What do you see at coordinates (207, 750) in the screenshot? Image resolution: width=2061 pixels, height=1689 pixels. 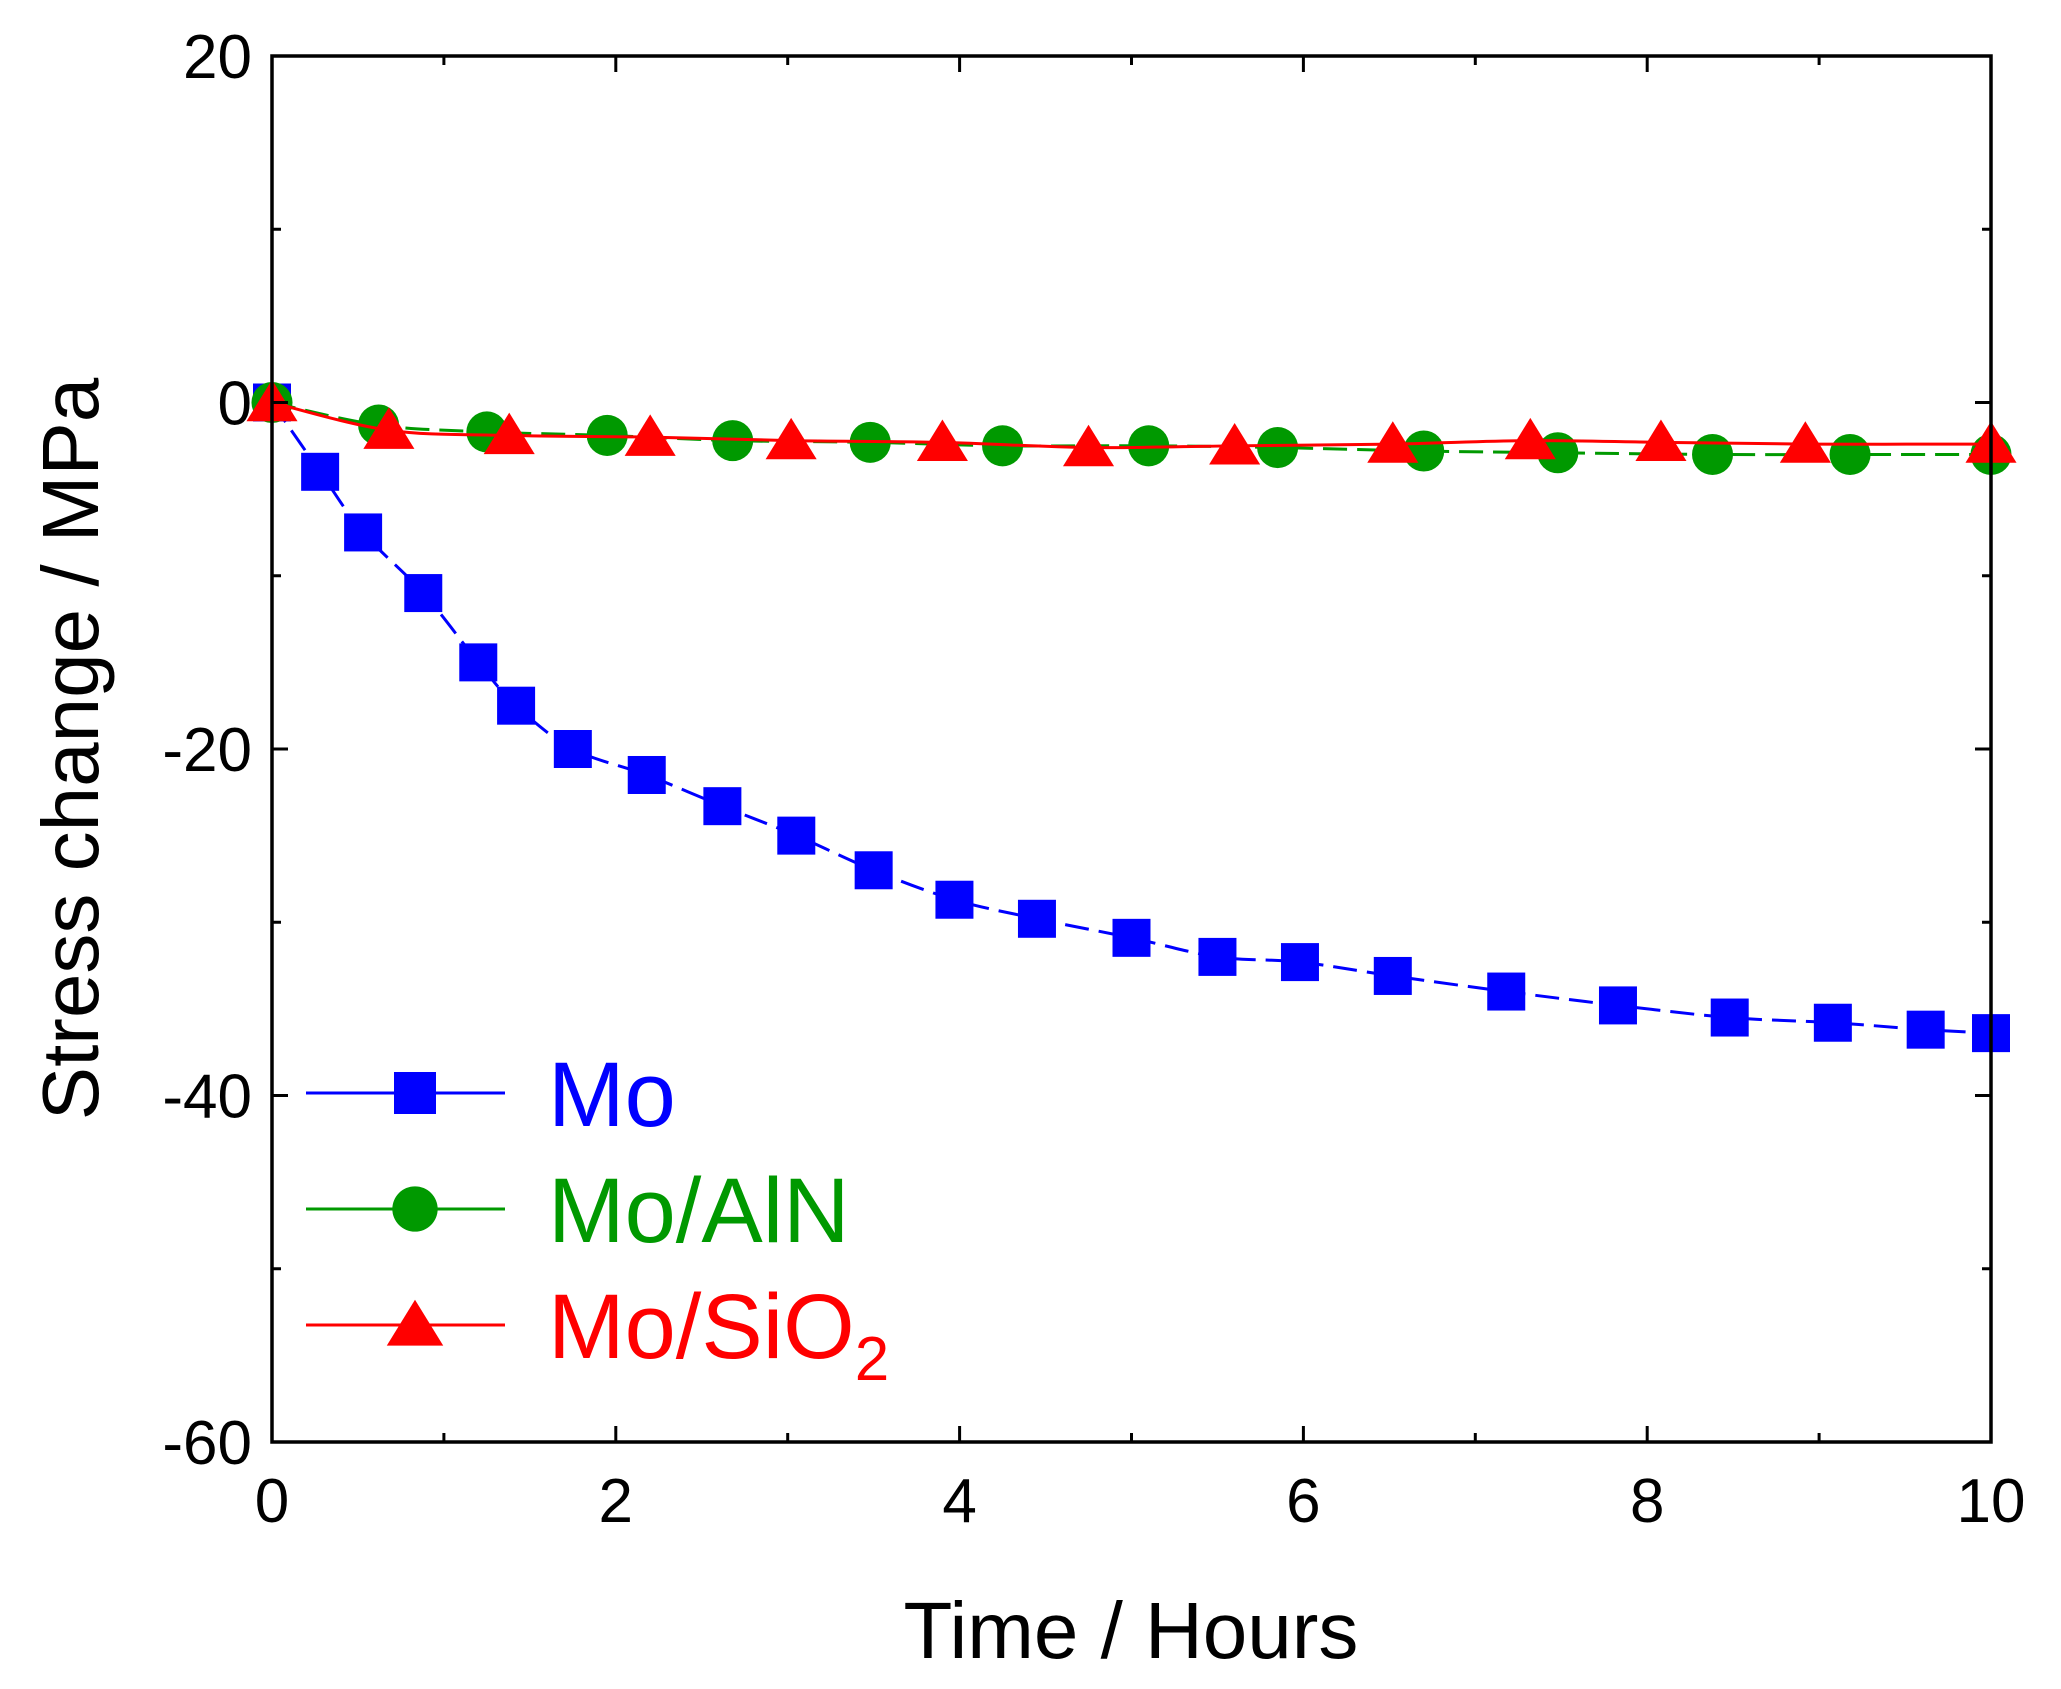 I see `y-tick-label: -20` at bounding box center [207, 750].